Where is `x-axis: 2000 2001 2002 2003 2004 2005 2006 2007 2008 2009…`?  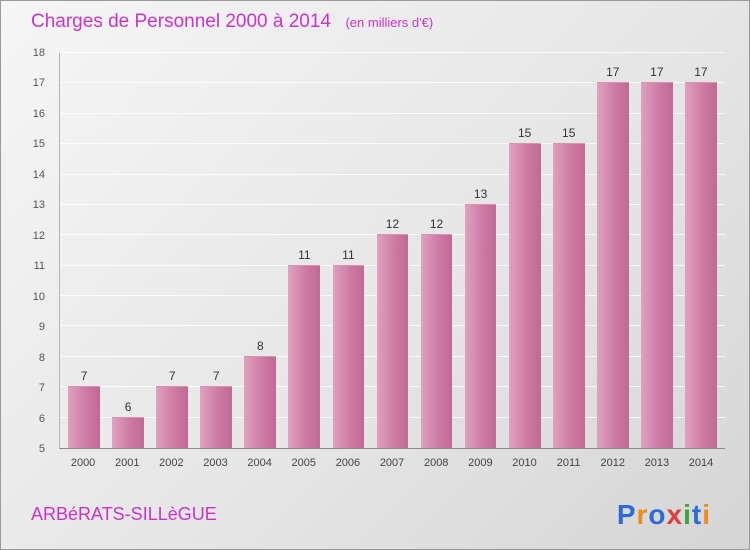 x-axis: 2000 2001 2002 2003 2004 2005 2006 2007 2008 2009… is located at coordinates (392, 463).